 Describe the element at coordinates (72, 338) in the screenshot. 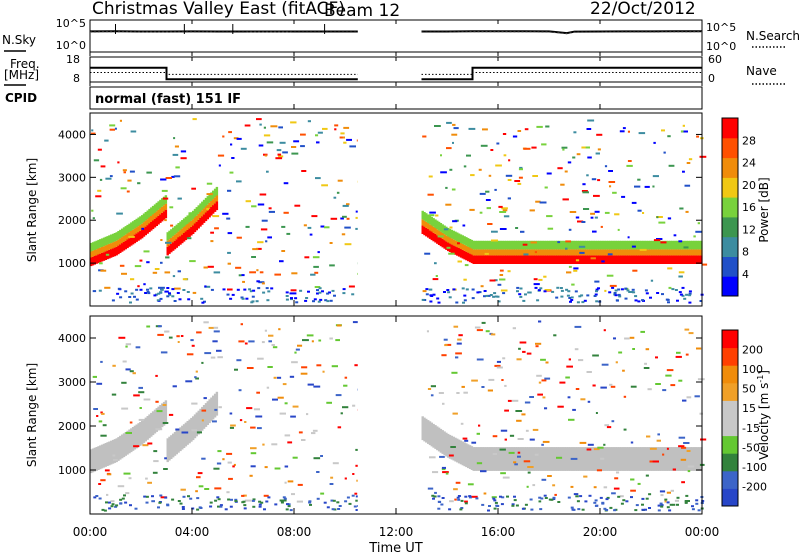

I see `velocity-ytick-label: 4000` at that location.